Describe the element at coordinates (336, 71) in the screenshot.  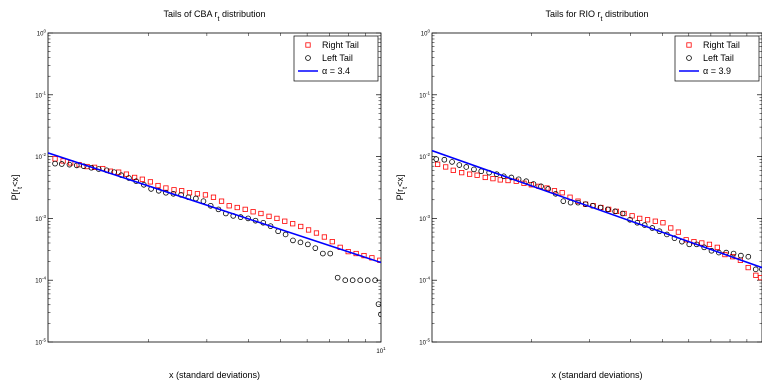
I see `legend-label: α = 3.4` at that location.